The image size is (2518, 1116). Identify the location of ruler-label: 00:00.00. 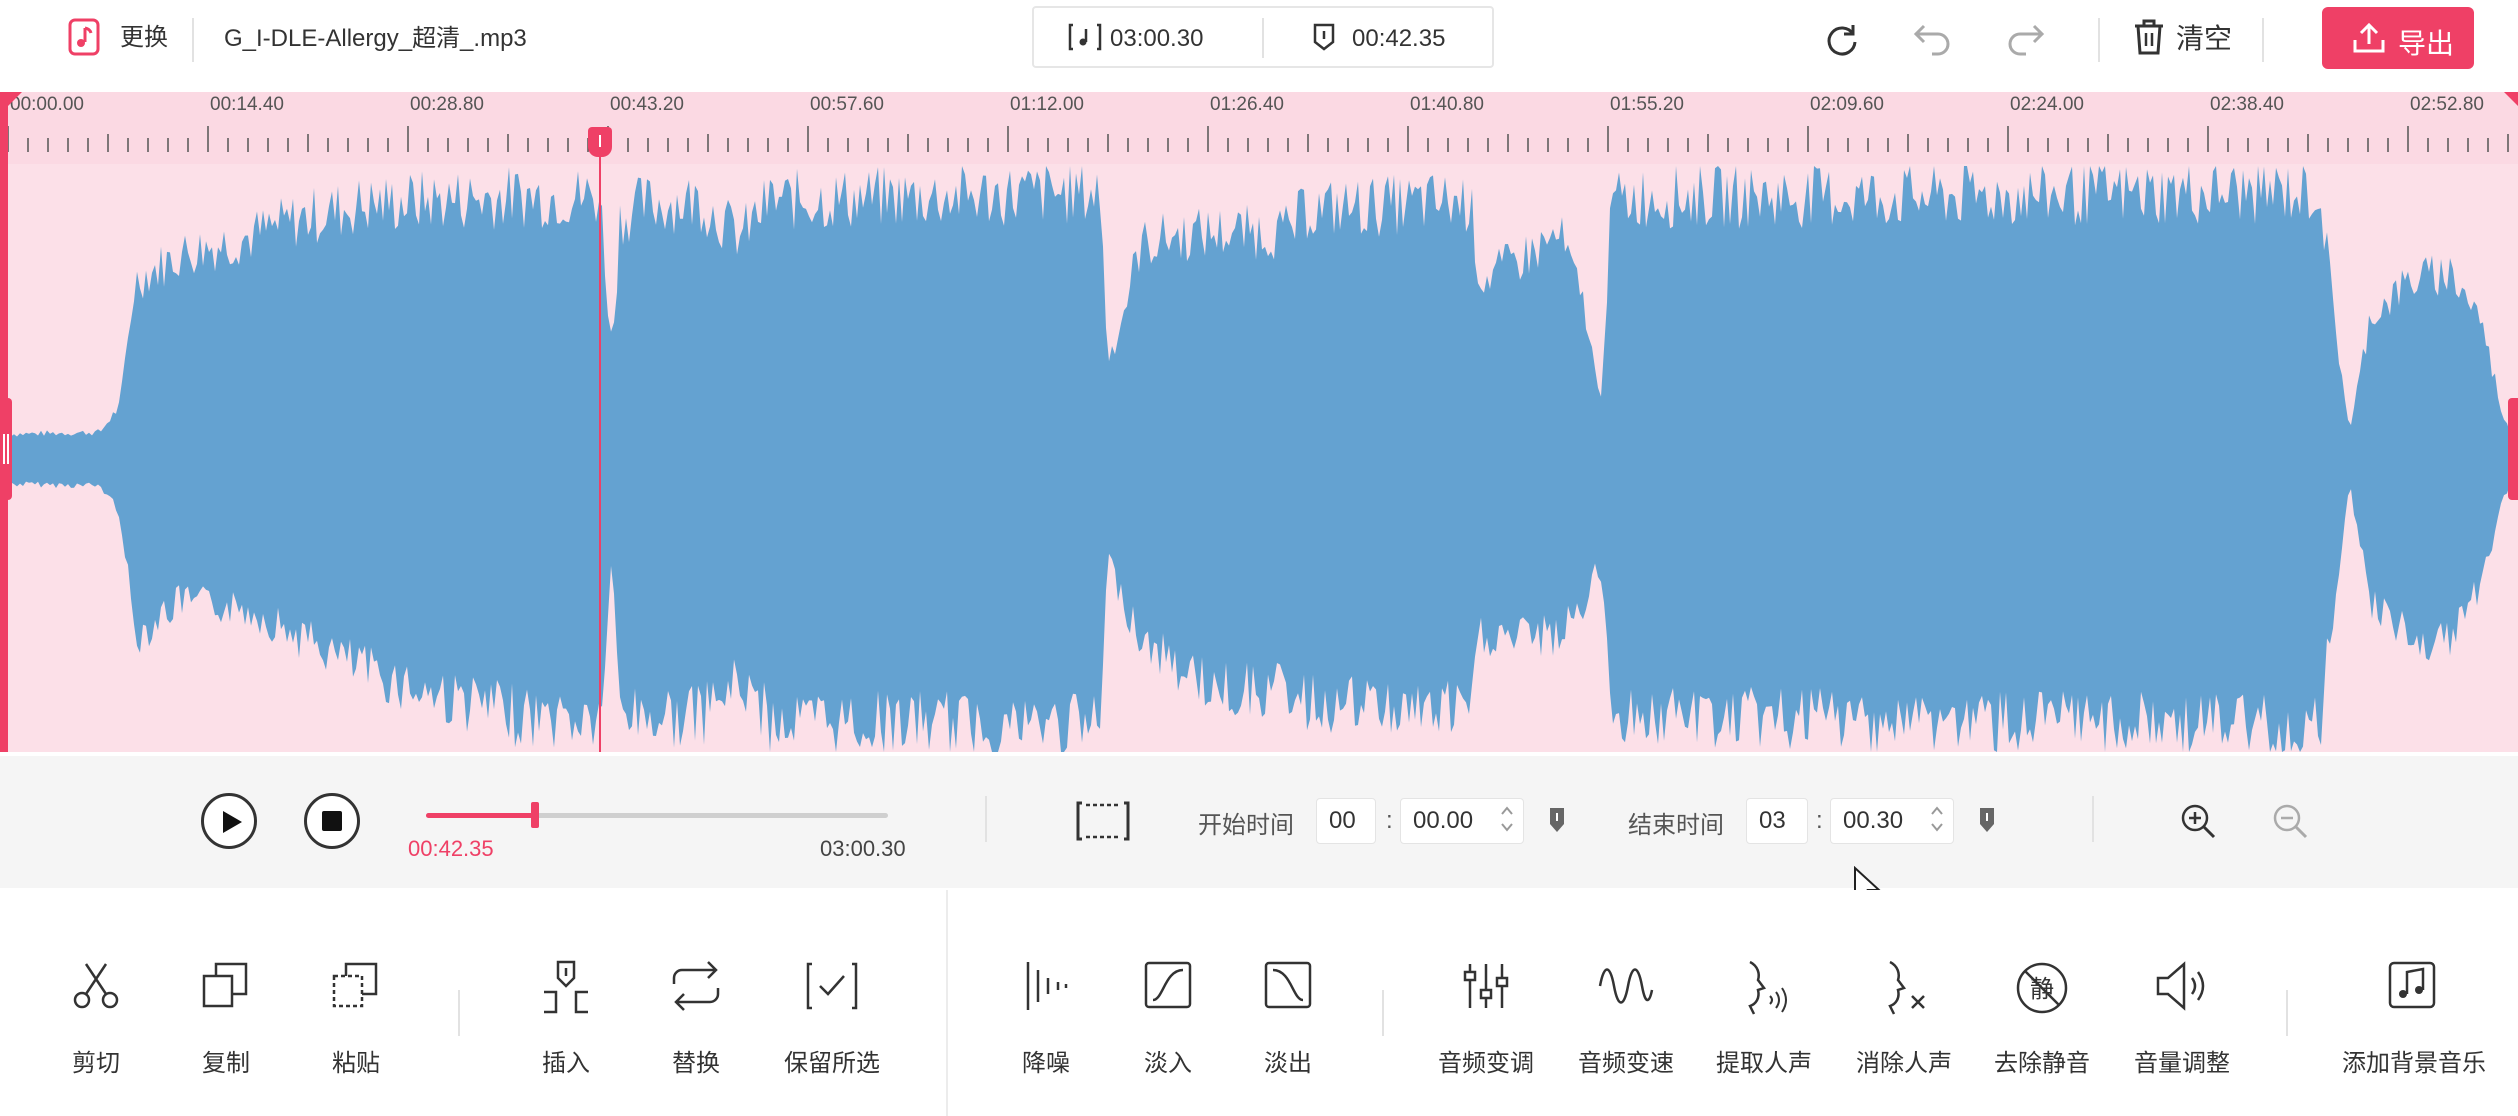
(47, 104).